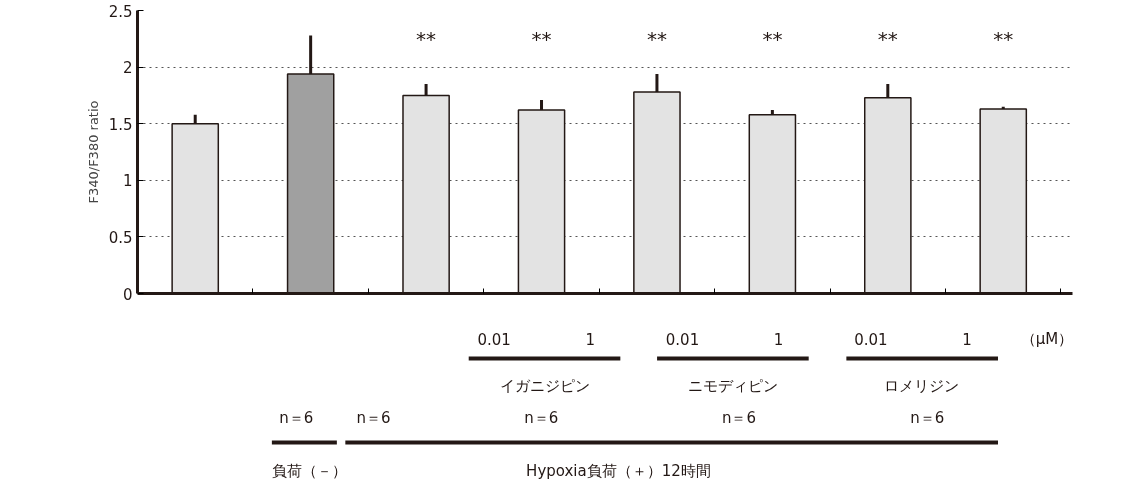  What do you see at coordinates (120, 124) in the screenshot?
I see `y-tick-label: 1.5` at bounding box center [120, 124].